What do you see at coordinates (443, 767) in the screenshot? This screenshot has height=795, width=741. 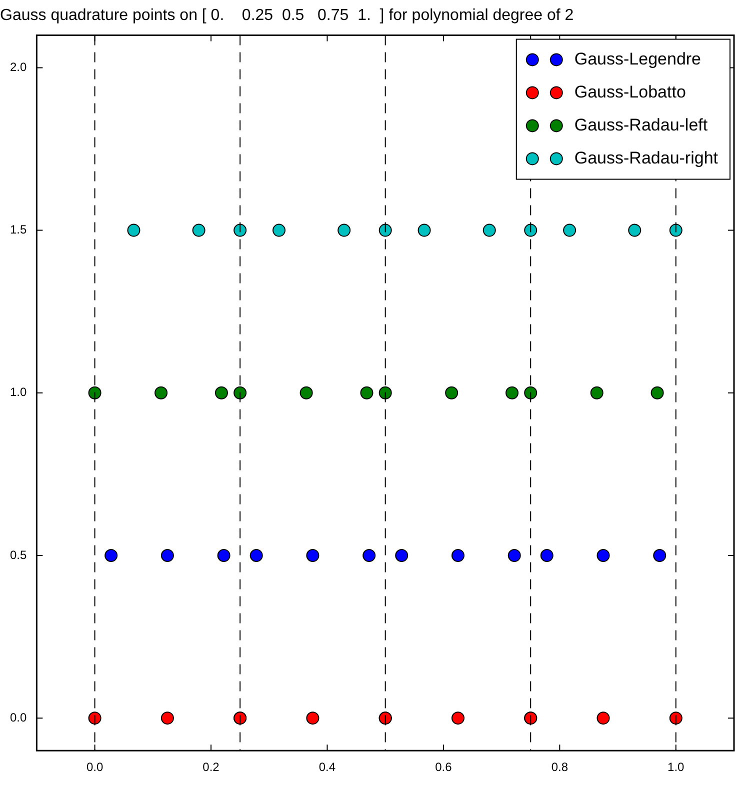 I see `x-tick-label: 0.6` at bounding box center [443, 767].